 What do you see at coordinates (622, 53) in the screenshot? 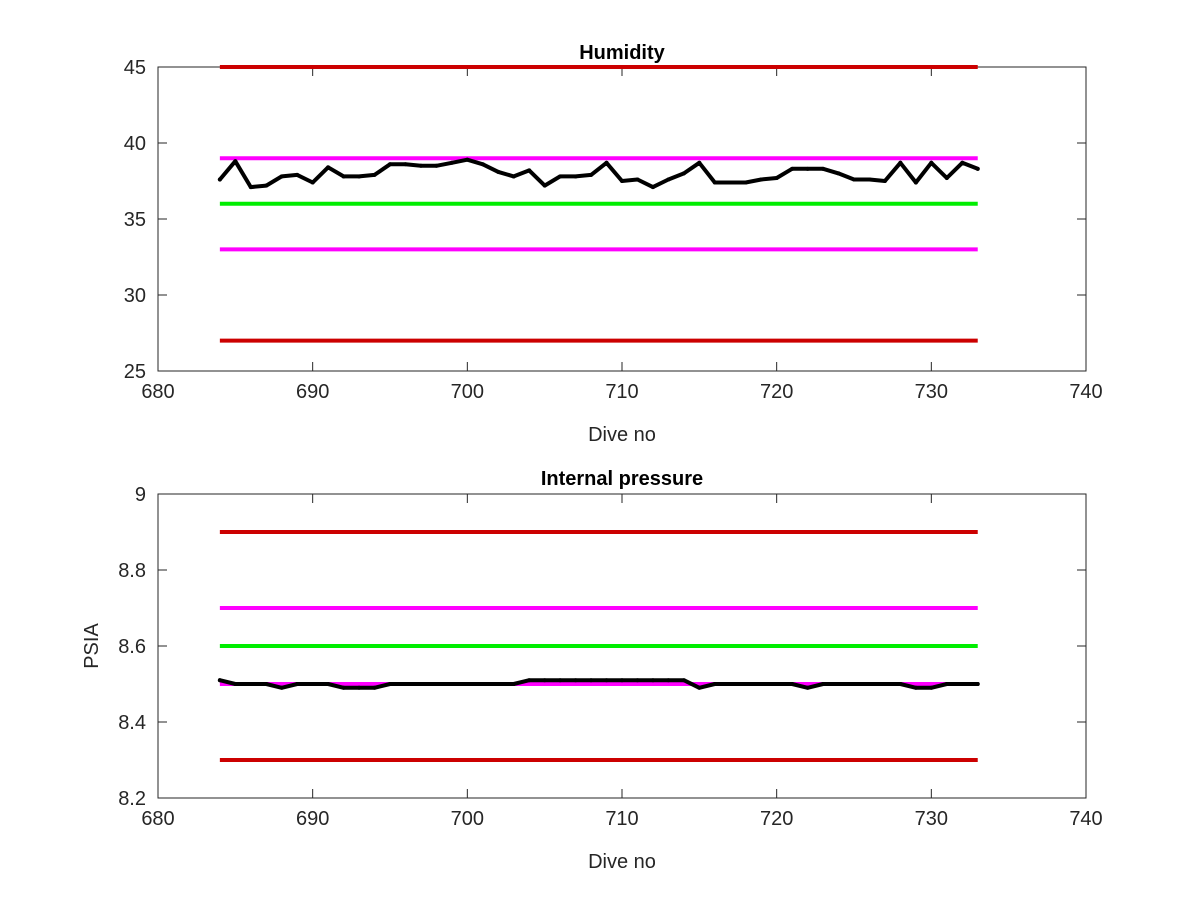
I see `plot-title: Humidity` at bounding box center [622, 53].